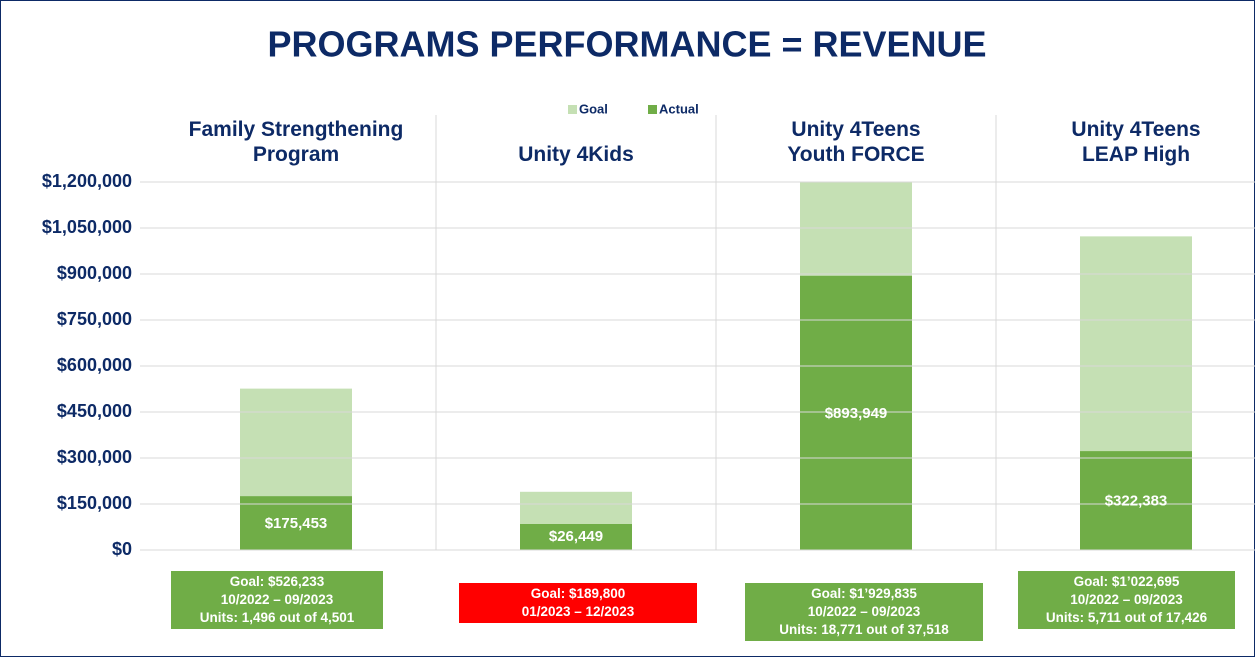 The image size is (1255, 657). Describe the element at coordinates (856, 413) in the screenshot. I see `data-label: $893,949` at that location.